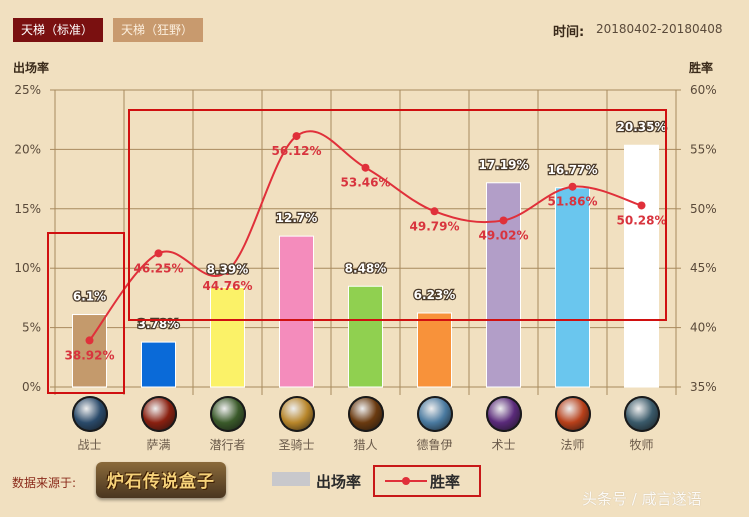  I want to click on class-item: 萨满, so click(159, 424).